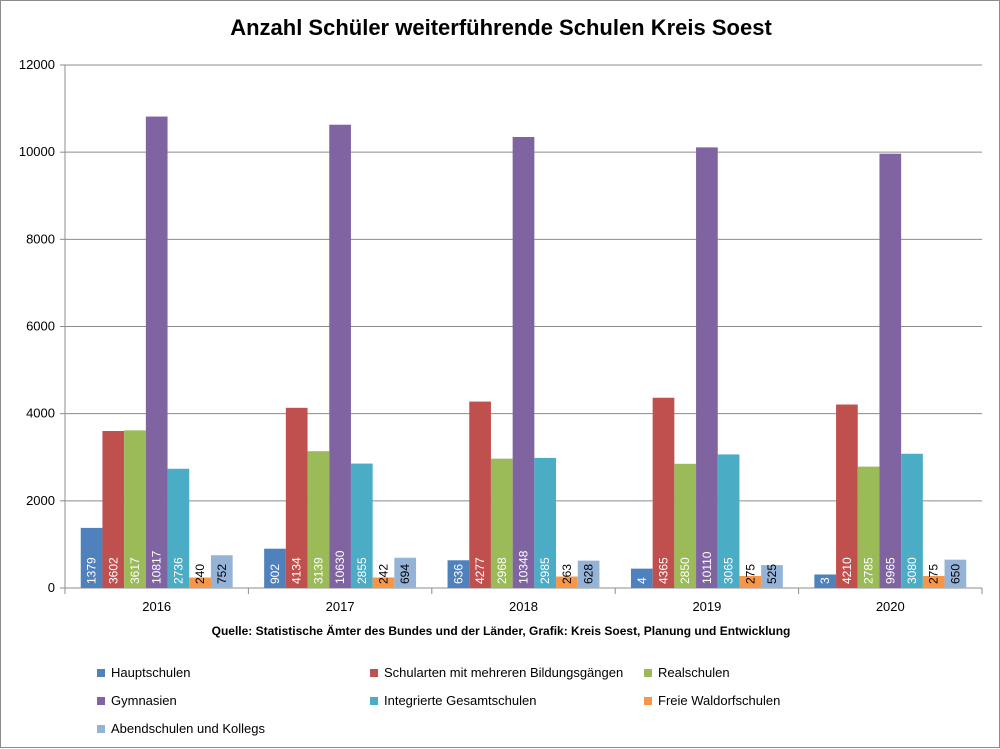 Image resolution: width=1000 pixels, height=749 pixels. What do you see at coordinates (707, 567) in the screenshot?
I see `bar-data-label: 10110` at bounding box center [707, 567].